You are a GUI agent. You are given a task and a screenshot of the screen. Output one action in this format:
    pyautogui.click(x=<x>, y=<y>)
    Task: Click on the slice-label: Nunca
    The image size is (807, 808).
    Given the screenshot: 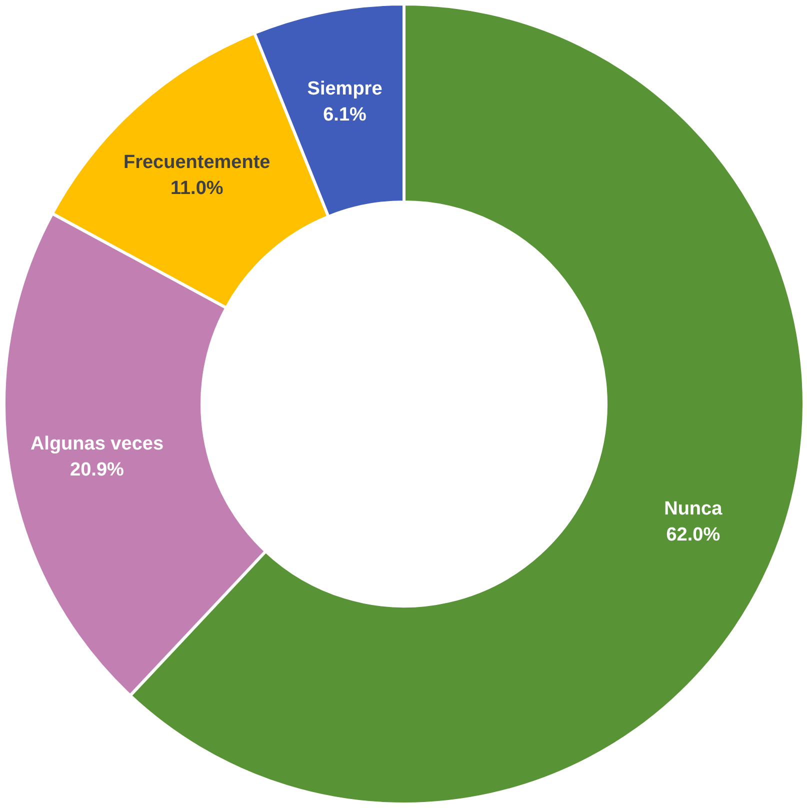 What is the action you would take?
    pyautogui.click(x=693, y=509)
    